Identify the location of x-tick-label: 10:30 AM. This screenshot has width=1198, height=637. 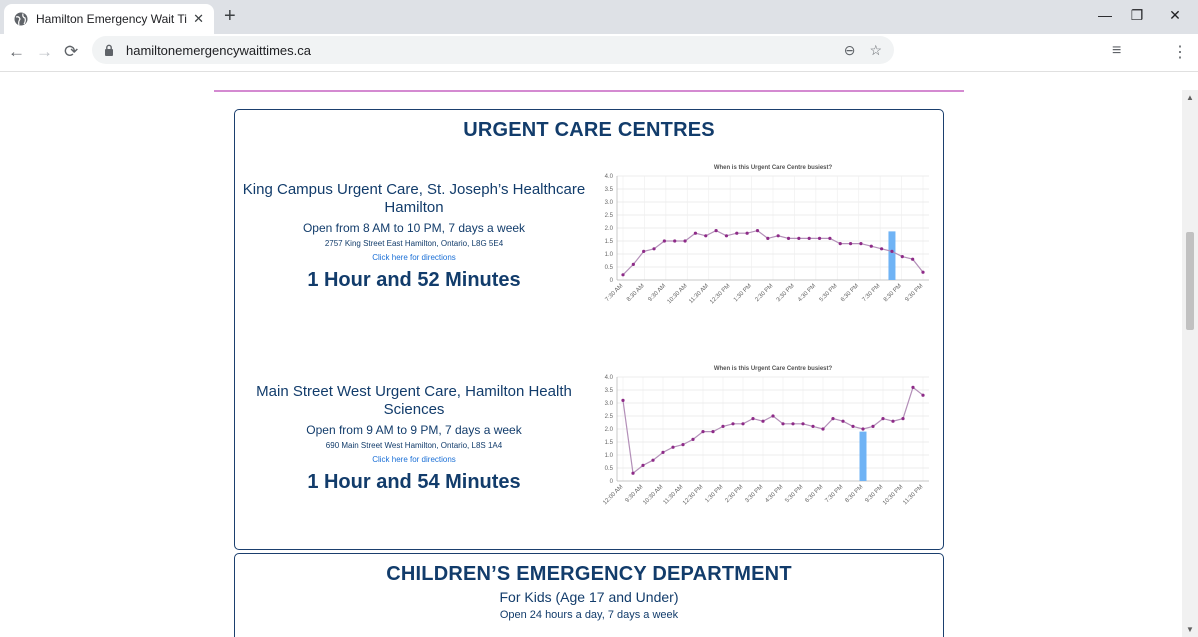
(653, 495).